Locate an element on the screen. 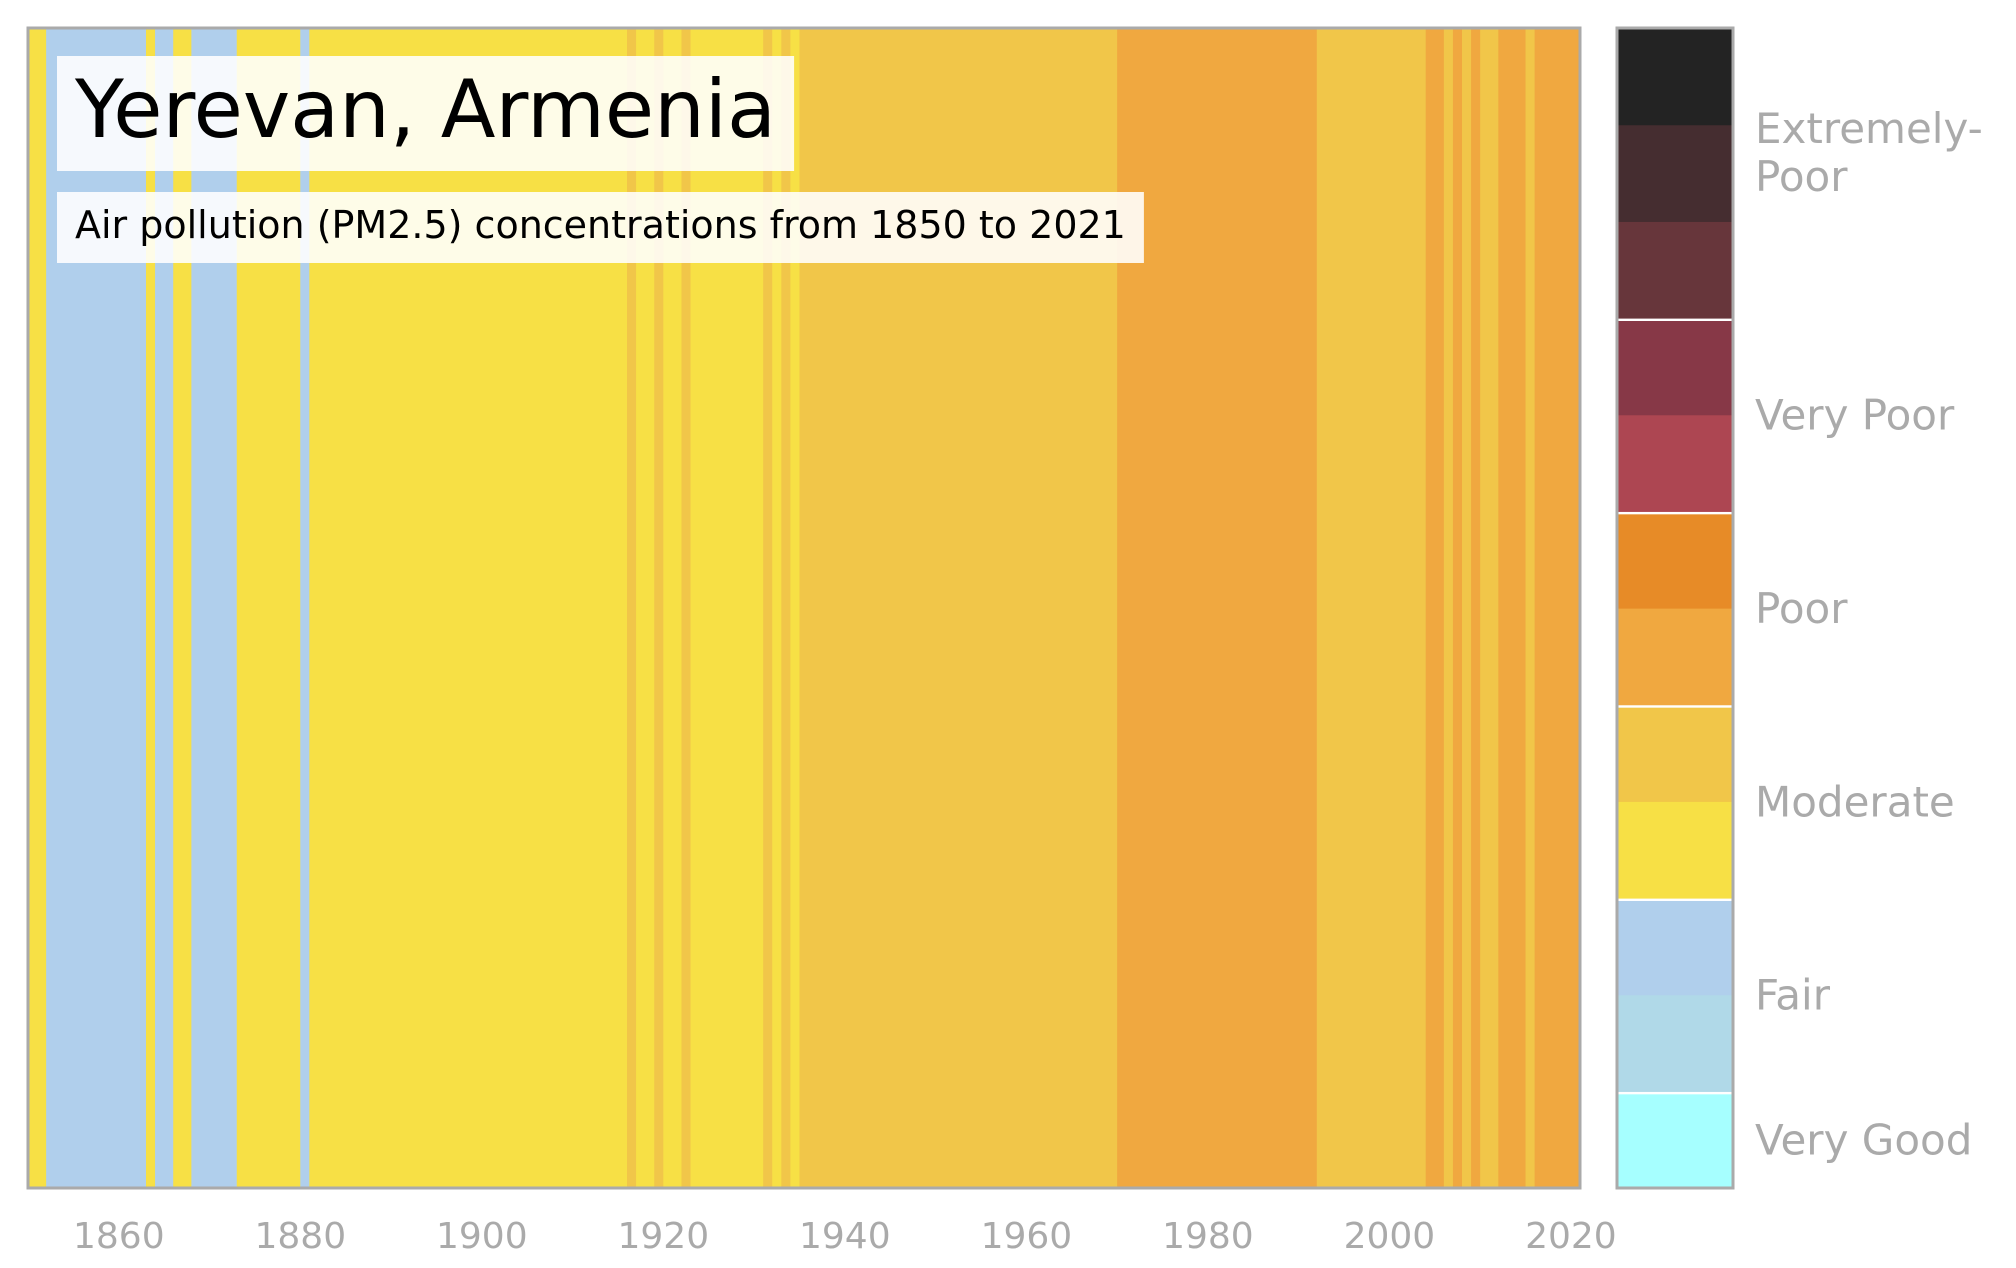  stripe-1932 is located at coordinates (777, 608).